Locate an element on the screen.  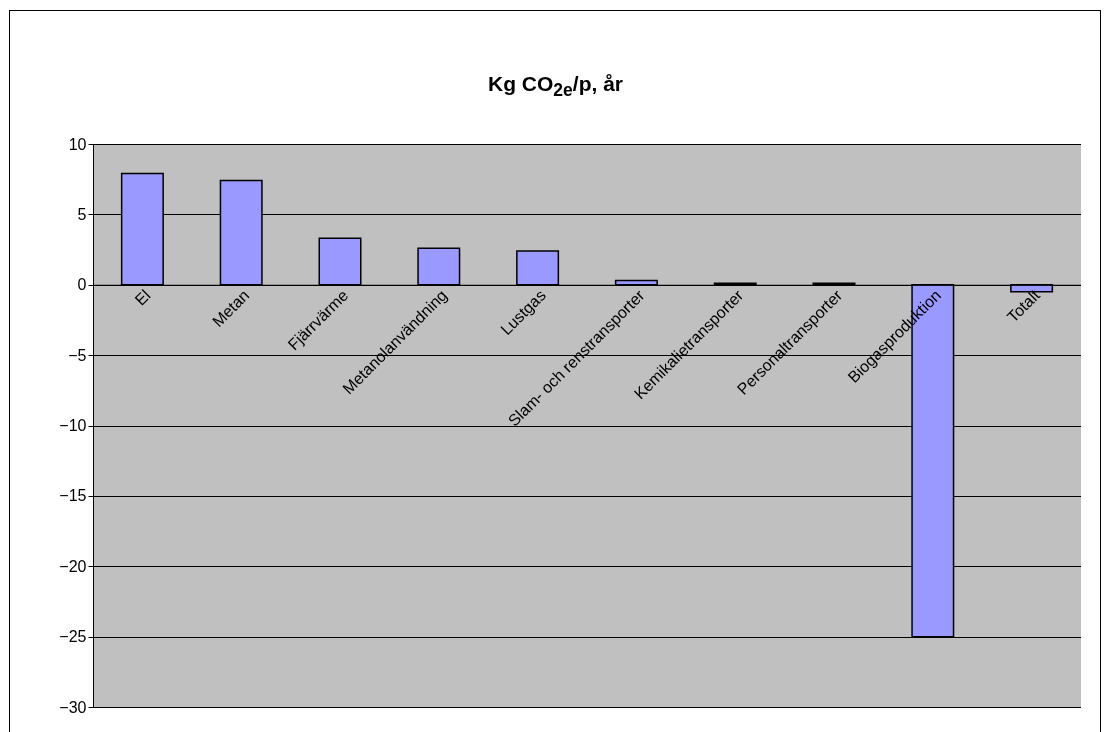
y-tick-label: −5 is located at coordinates (77, 355).